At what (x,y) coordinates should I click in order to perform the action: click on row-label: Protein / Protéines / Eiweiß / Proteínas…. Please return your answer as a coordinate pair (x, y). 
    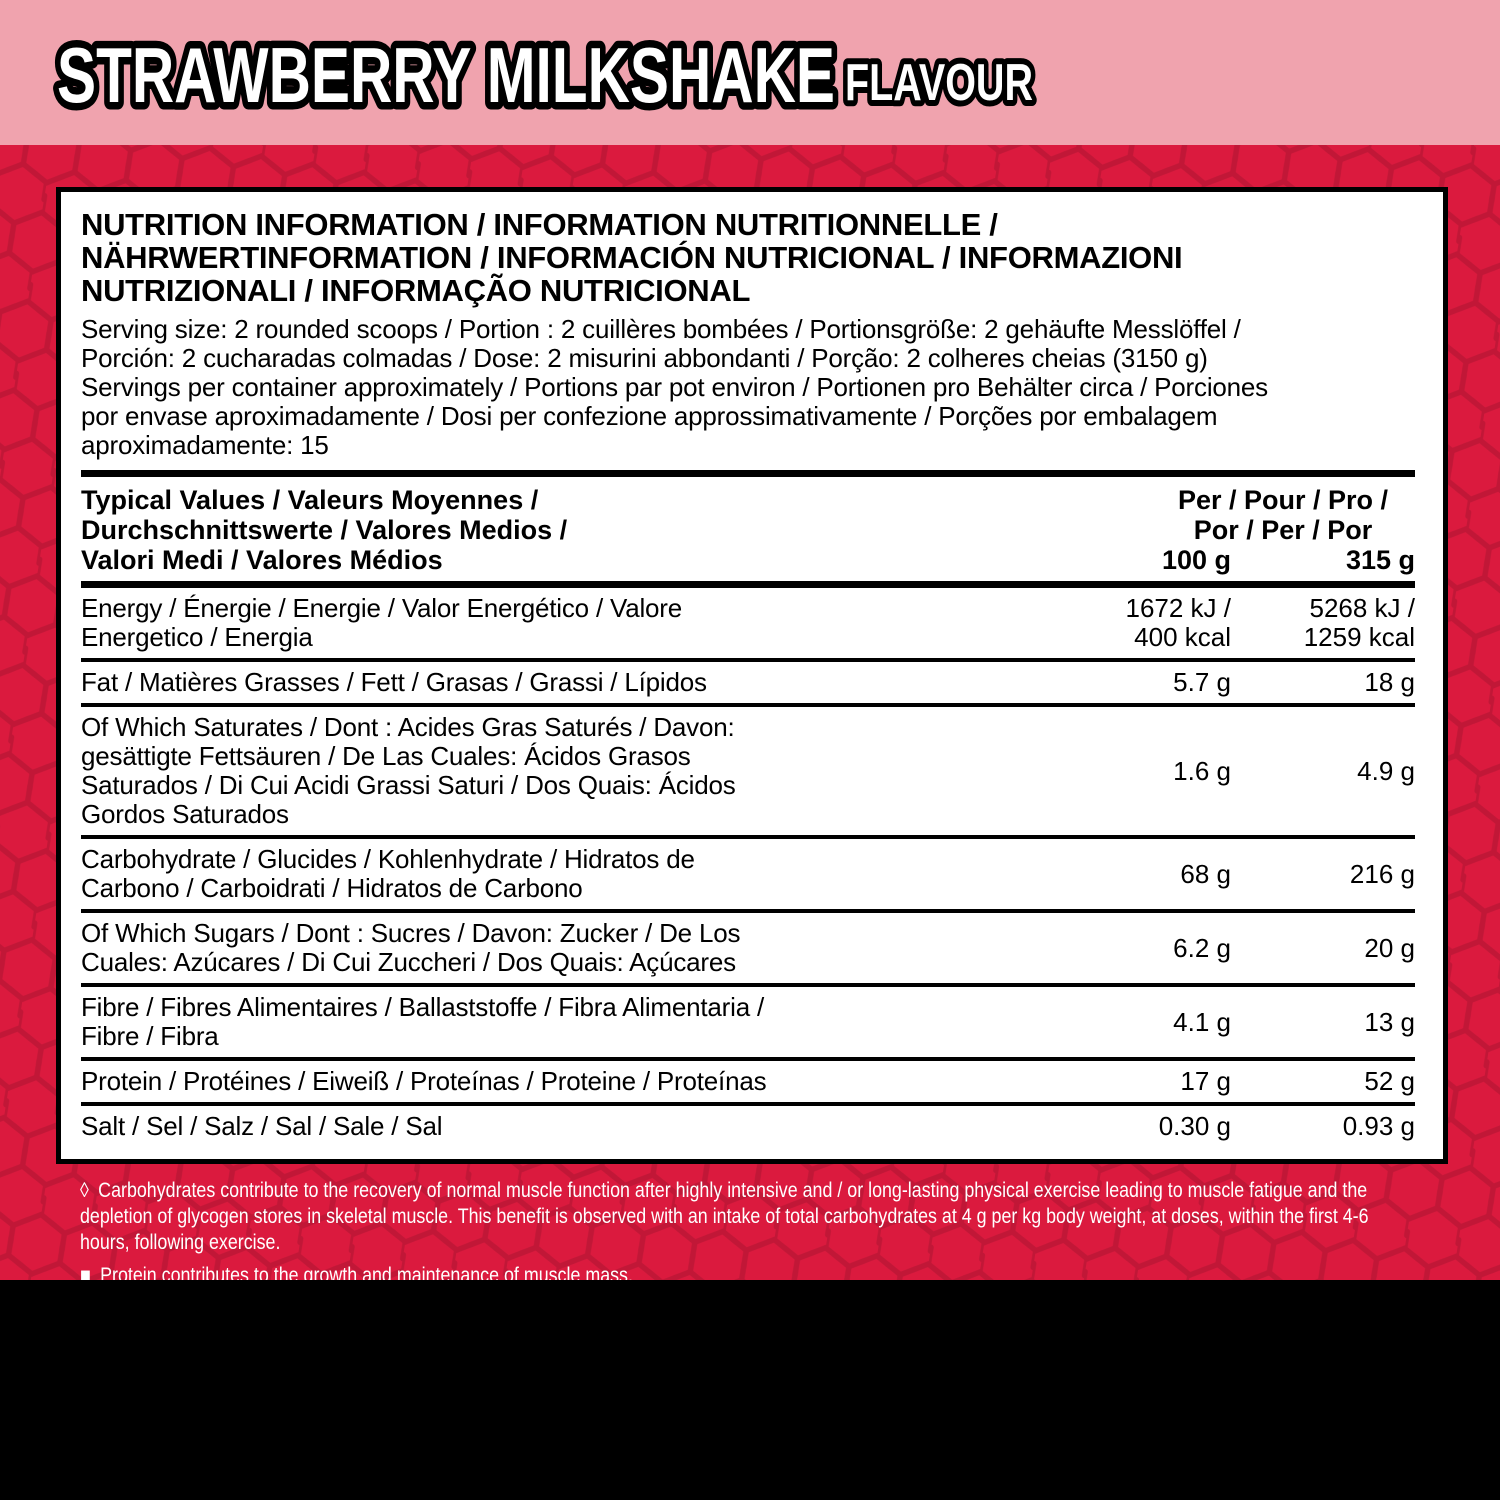
    Looking at the image, I should click on (424, 1081).